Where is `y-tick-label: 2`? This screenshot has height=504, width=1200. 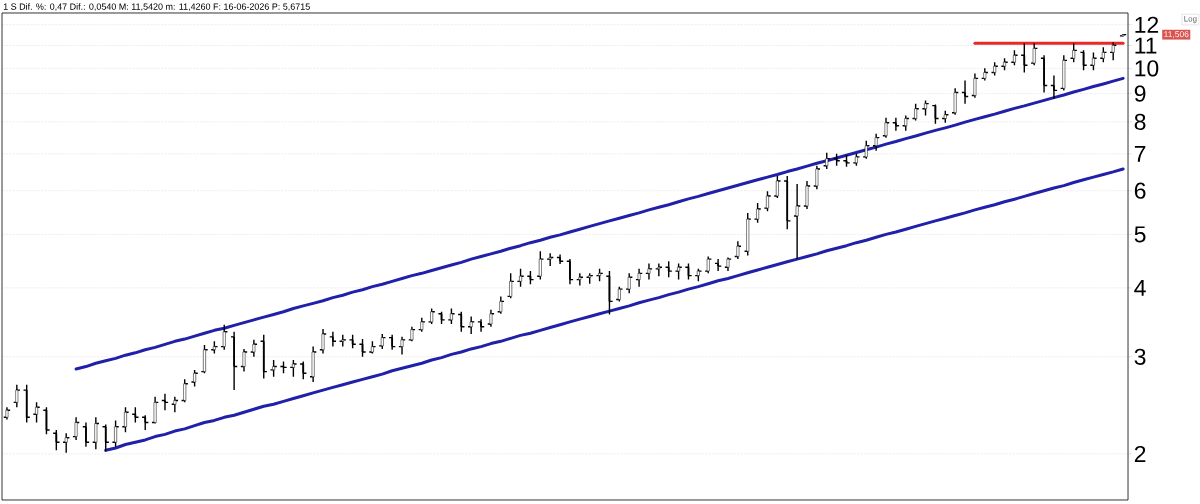 y-tick-label: 2 is located at coordinates (1140, 453).